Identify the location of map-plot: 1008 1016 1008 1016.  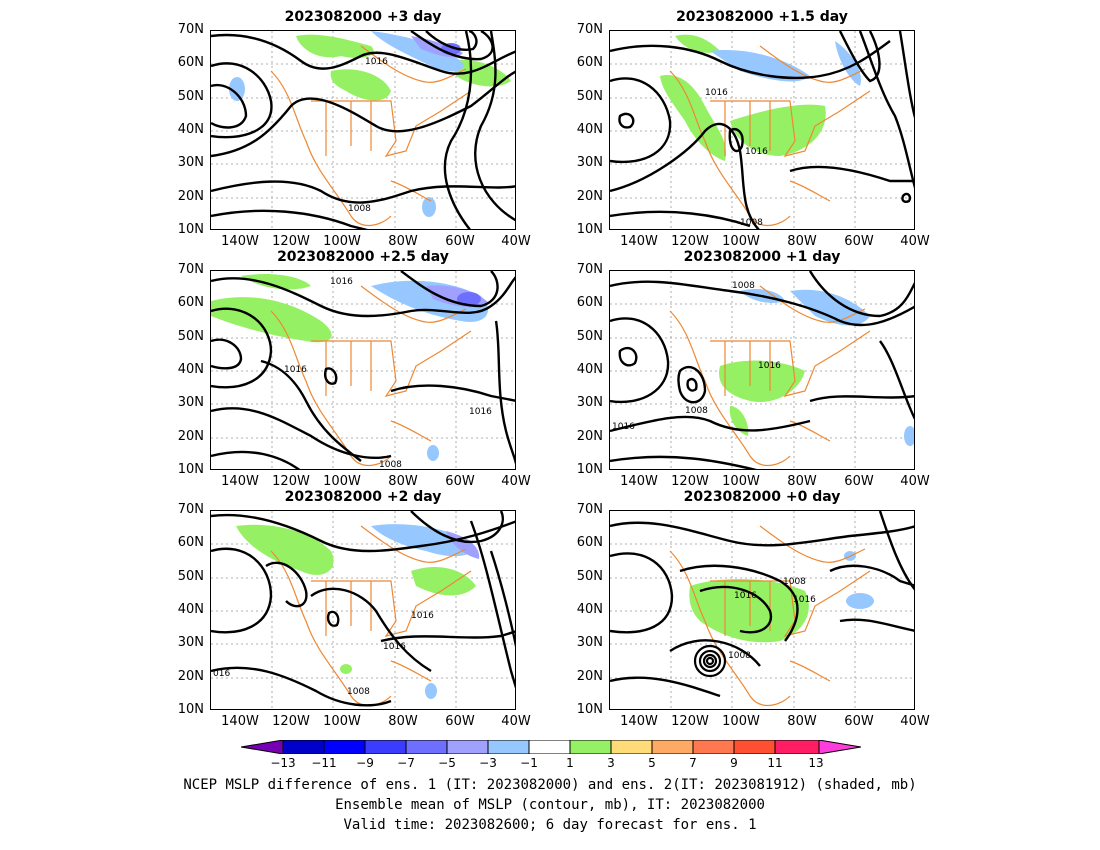
(762, 370).